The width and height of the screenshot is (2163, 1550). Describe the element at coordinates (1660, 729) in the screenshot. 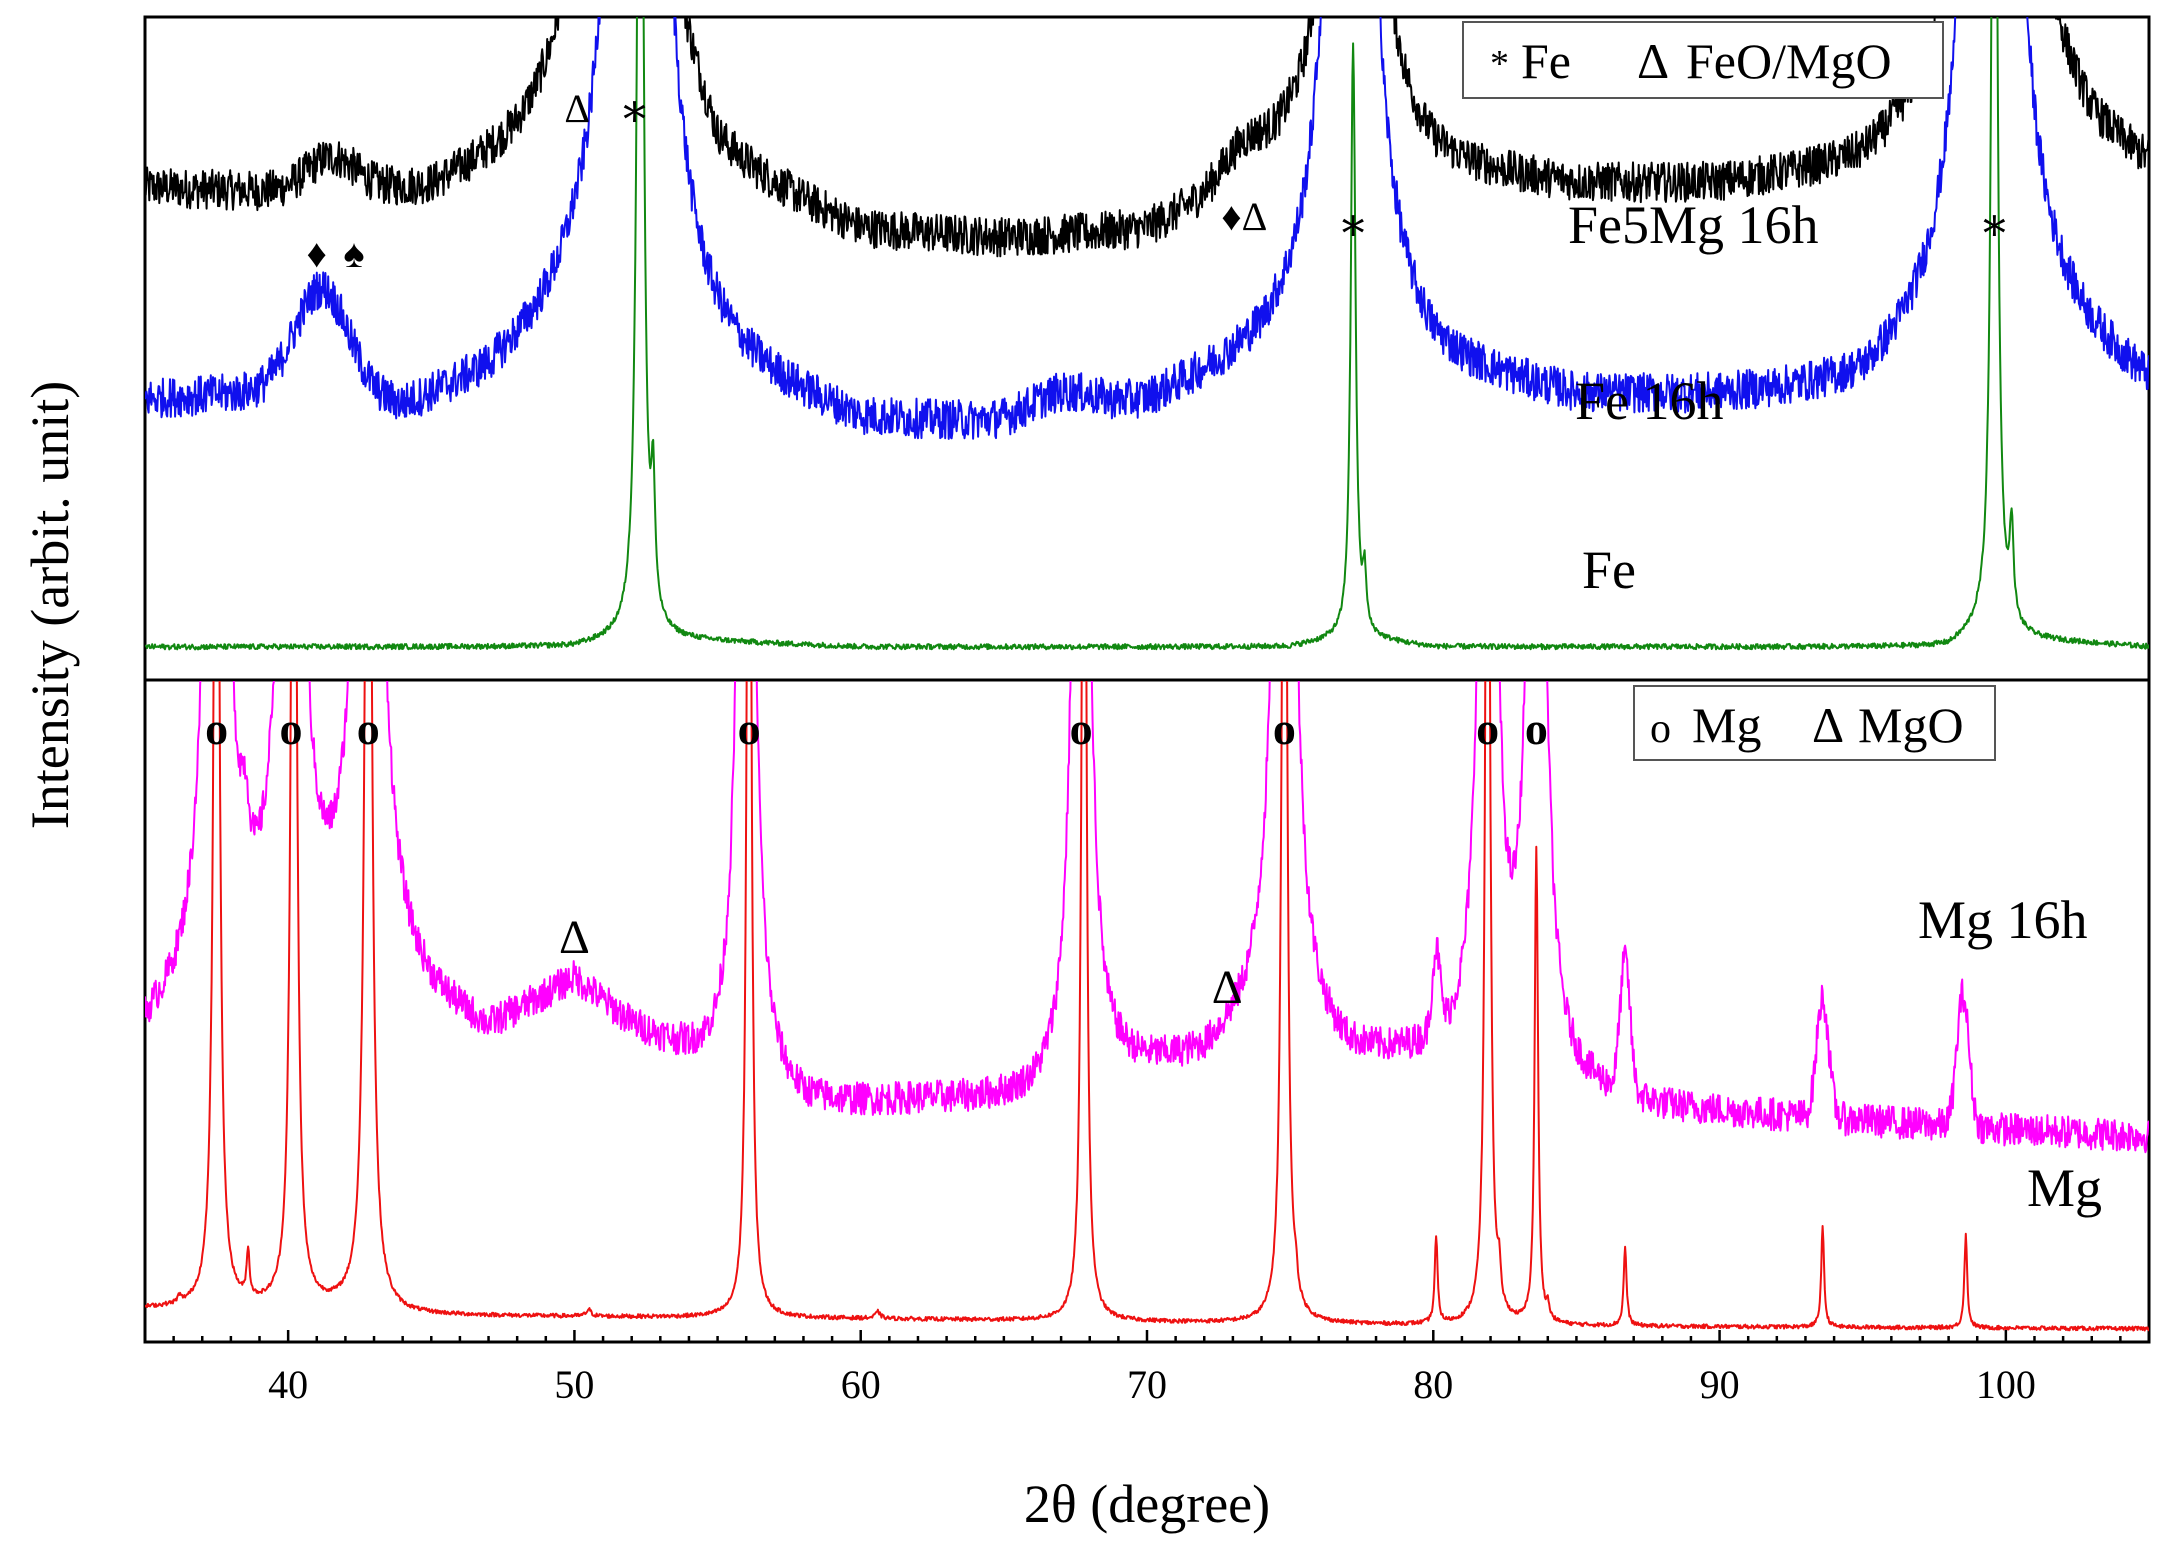

I see `legend-symbol-mg: o` at that location.